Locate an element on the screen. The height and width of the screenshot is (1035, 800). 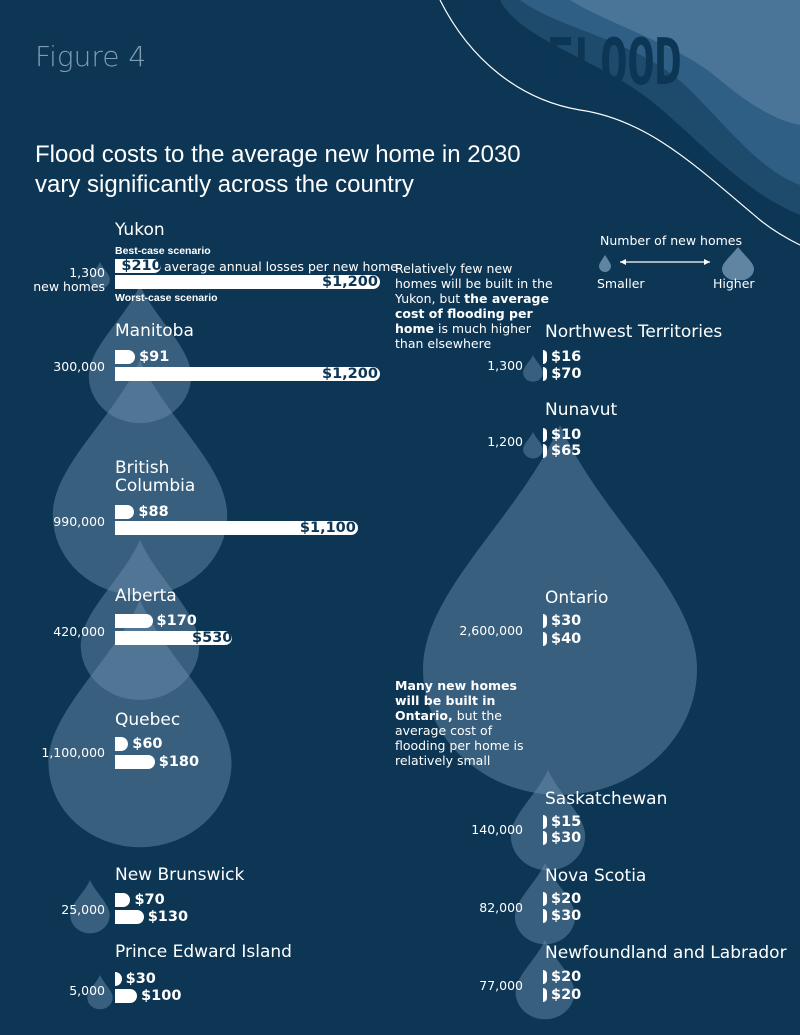
region-name-northwest-territories: Northwest Territories is located at coordinates (634, 332).